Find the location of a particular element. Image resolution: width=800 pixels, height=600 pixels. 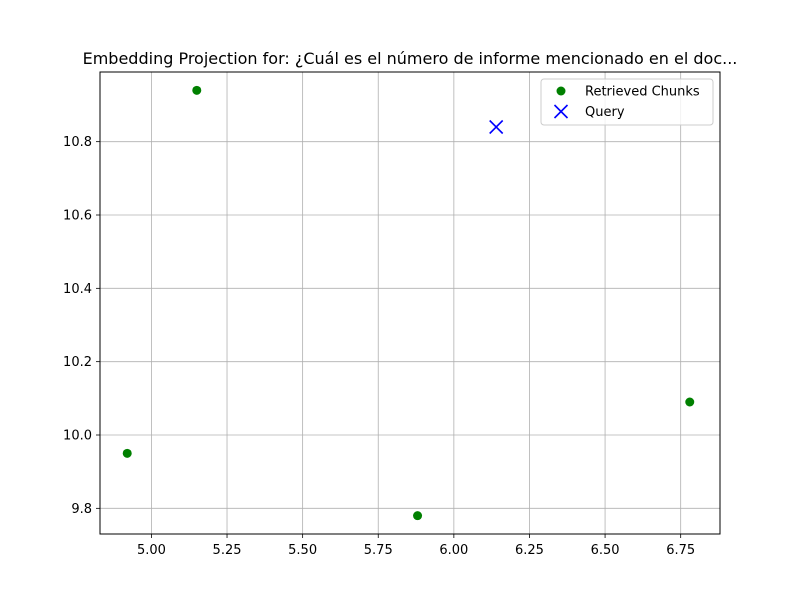

x-tick-label: 6.25 is located at coordinates (529, 550).